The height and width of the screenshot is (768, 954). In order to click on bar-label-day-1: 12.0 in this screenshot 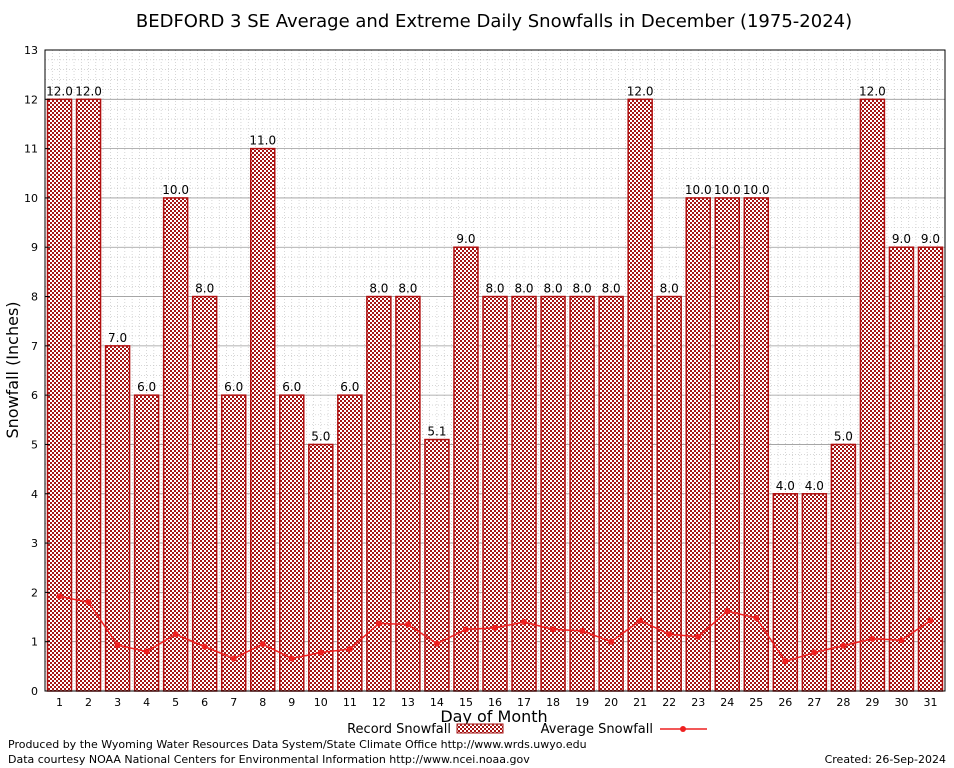, I will do `click(59, 91)`.